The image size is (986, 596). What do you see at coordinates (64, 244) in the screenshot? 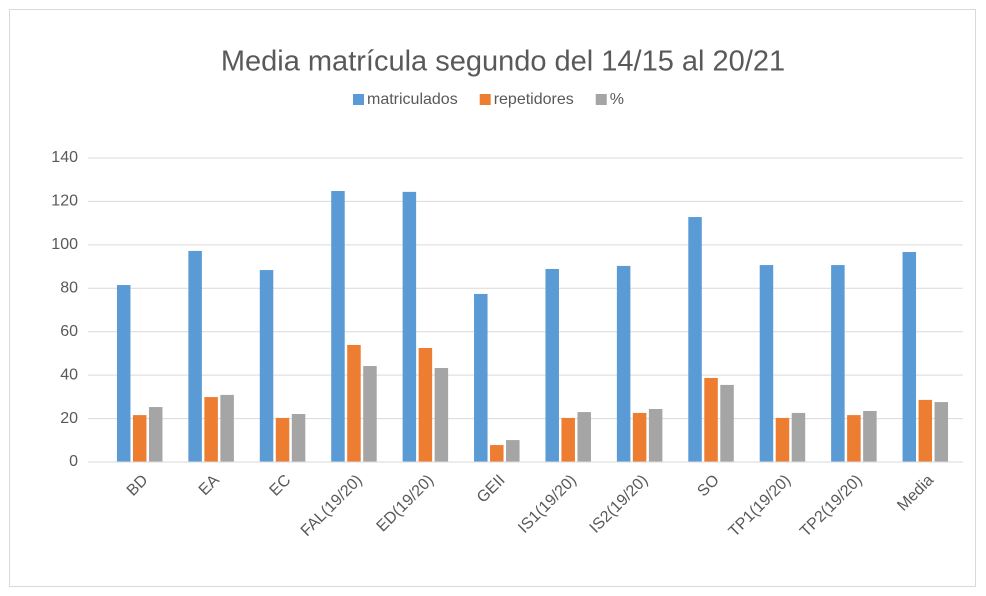
I see `y-tick-label: 100` at bounding box center [64, 244].